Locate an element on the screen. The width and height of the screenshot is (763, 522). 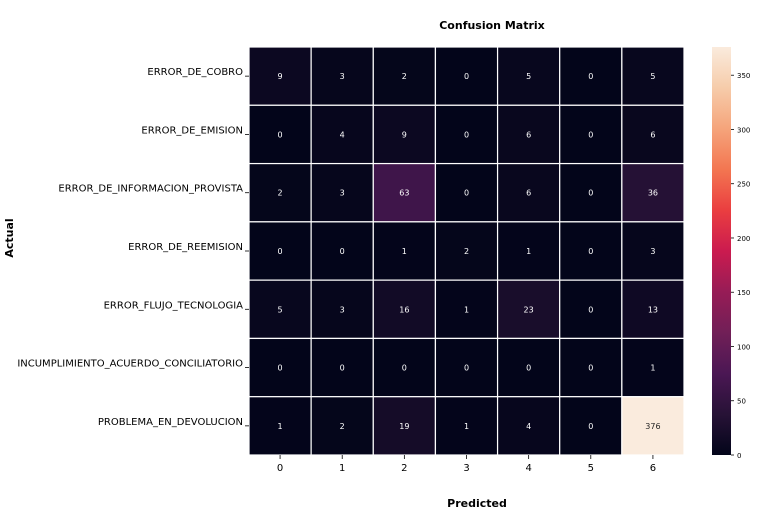
cell-value-label: 63 is located at coordinates (404, 193).